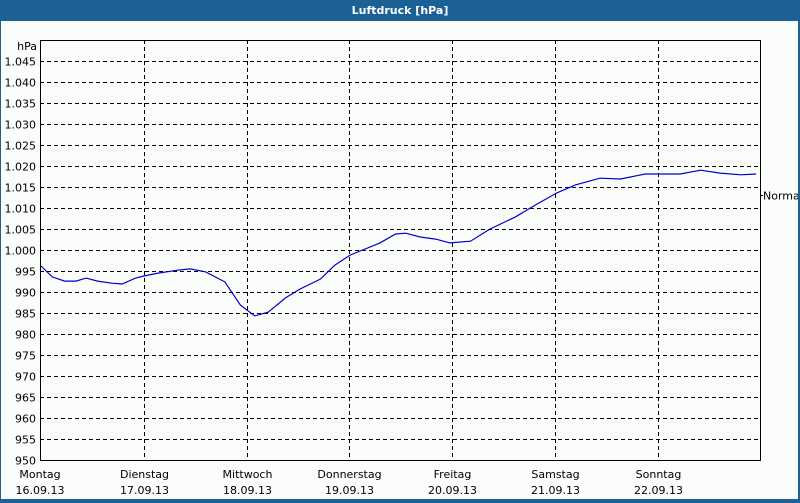 The width and height of the screenshot is (800, 503). Describe the element at coordinates (21, 62) in the screenshot. I see `y-tick-label: 1.045` at that location.